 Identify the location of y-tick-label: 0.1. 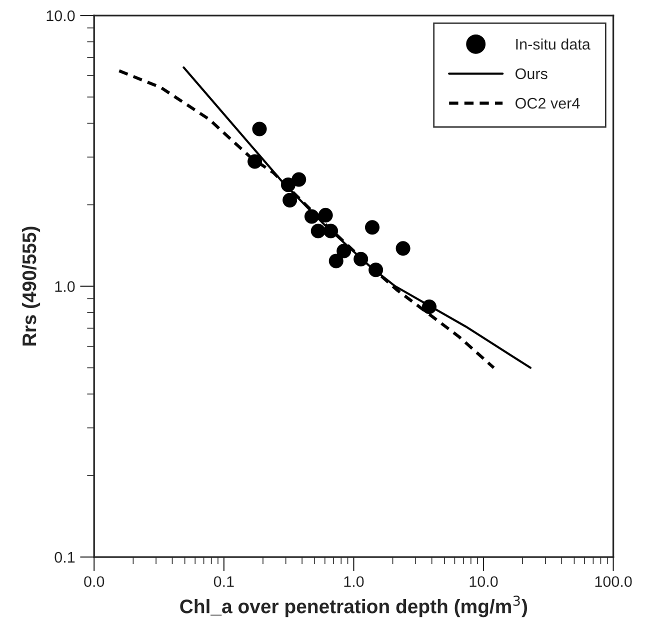
(64, 557).